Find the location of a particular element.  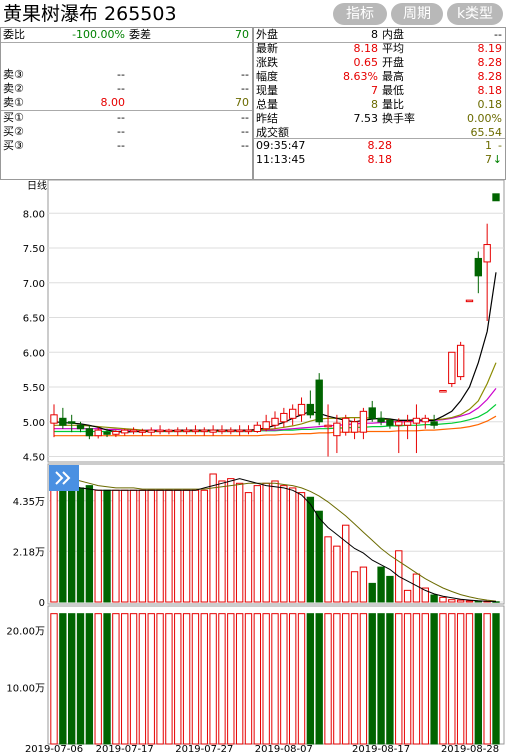

neipan-label: 内盘 is located at coordinates (393, 34).